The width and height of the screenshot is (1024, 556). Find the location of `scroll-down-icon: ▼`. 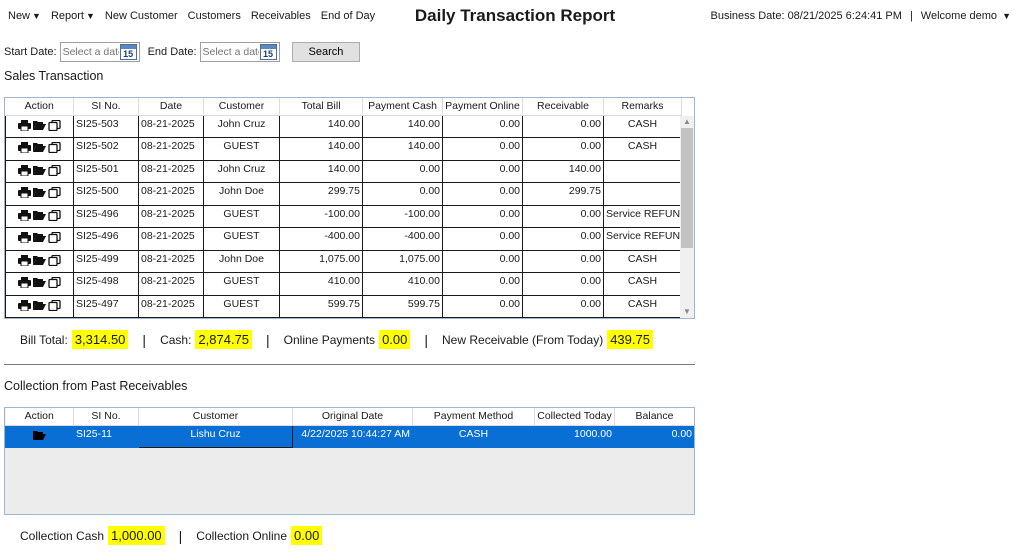

scroll-down-icon: ▼ is located at coordinates (687, 311).